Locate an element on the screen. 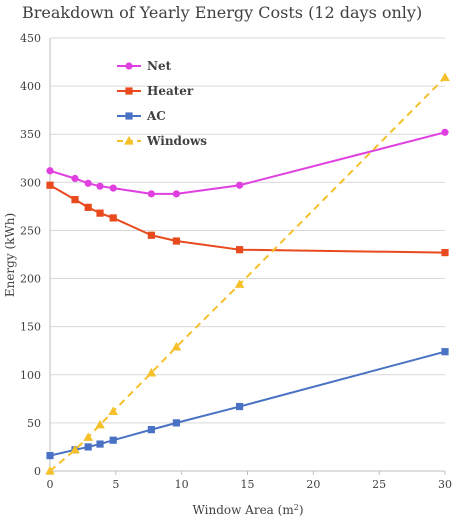 The width and height of the screenshot is (456, 527). y-tick-label: 0 is located at coordinates (37, 471).